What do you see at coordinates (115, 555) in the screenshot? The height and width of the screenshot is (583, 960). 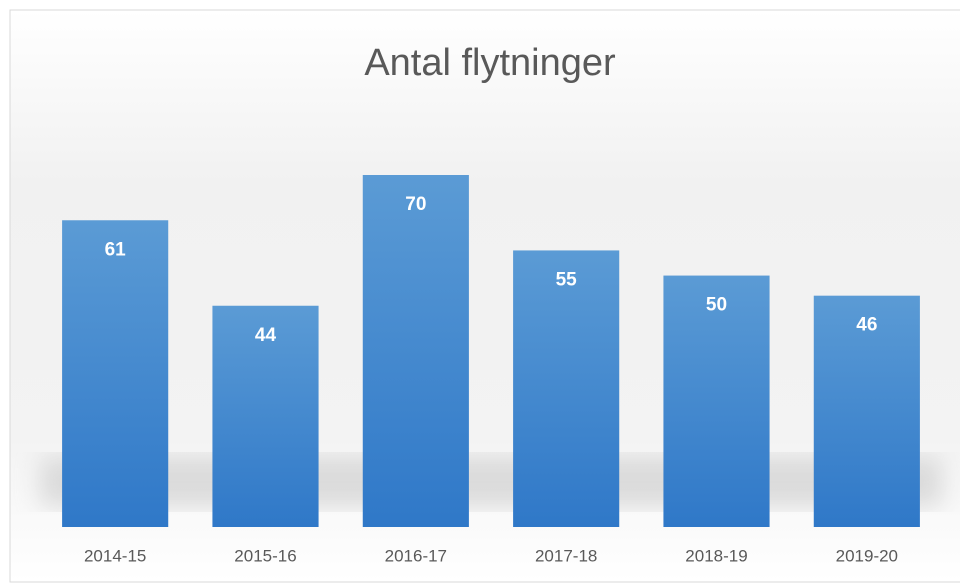 I see `x-tick-label: 2014-15` at bounding box center [115, 555].